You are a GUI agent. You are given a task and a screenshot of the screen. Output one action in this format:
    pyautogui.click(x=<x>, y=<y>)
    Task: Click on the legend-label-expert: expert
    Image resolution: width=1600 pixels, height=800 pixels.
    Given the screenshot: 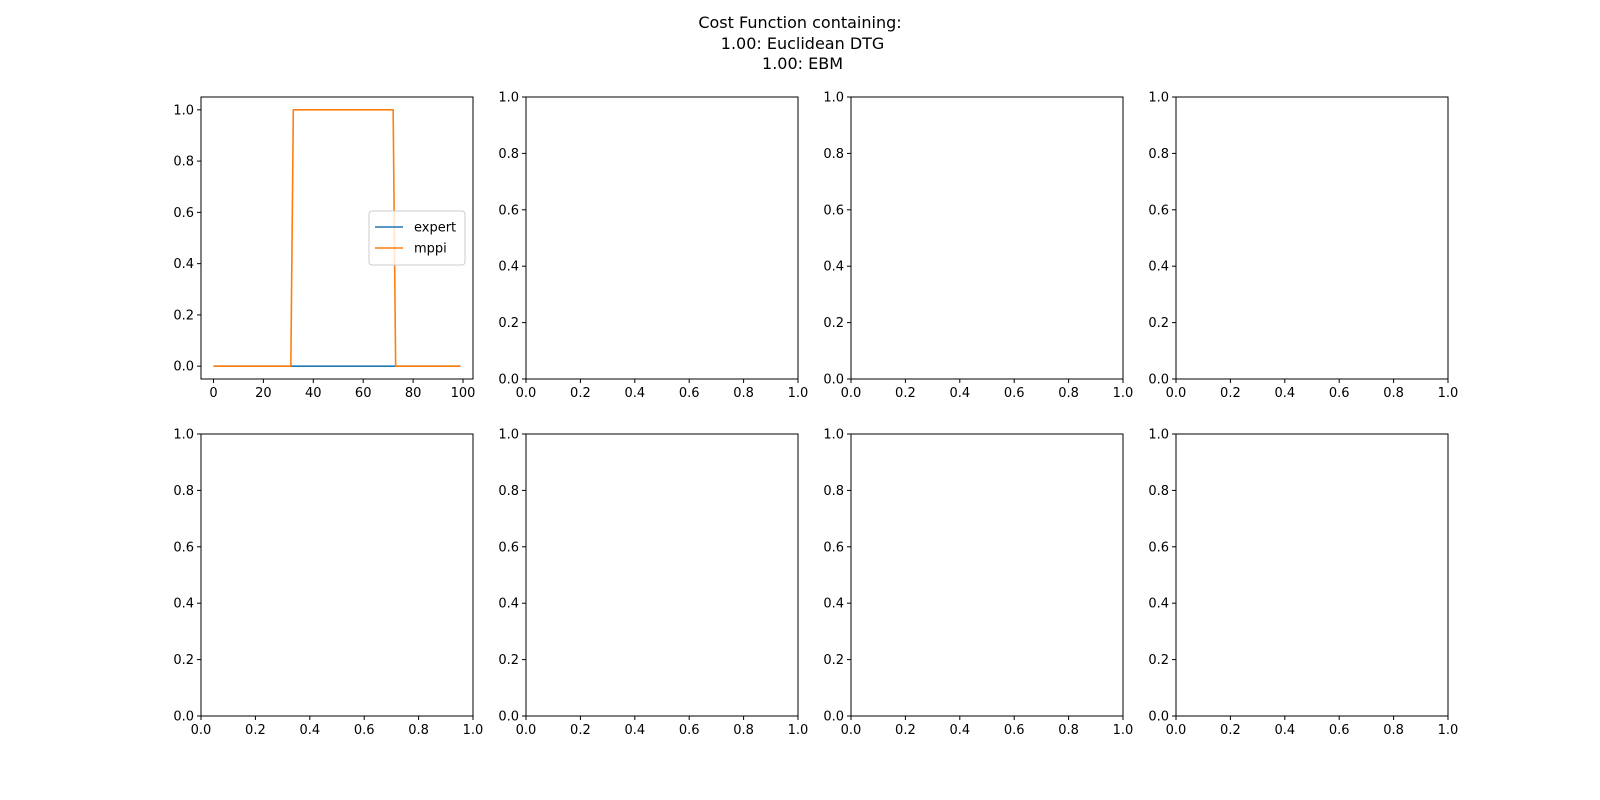 What is the action you would take?
    pyautogui.click(x=435, y=228)
    